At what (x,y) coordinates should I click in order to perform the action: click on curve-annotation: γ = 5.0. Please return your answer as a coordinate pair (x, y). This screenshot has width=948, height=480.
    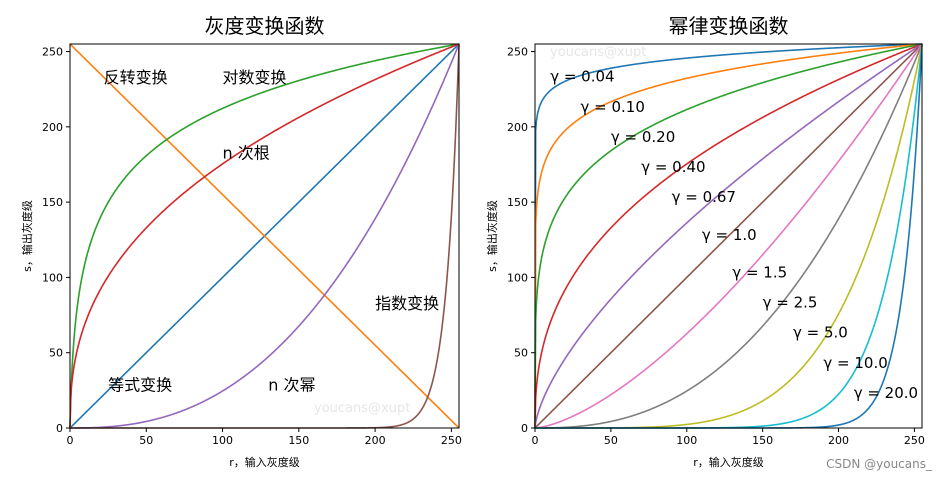
    Looking at the image, I should click on (820, 333).